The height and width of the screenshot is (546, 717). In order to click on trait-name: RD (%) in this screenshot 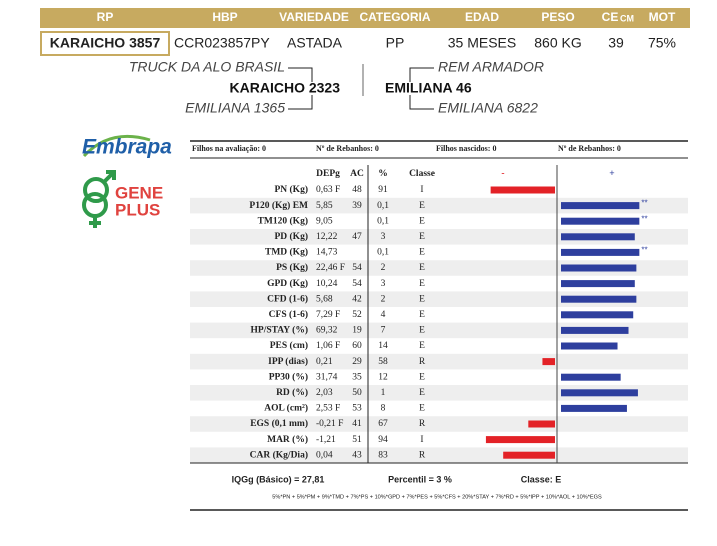, I will do `click(292, 392)`.